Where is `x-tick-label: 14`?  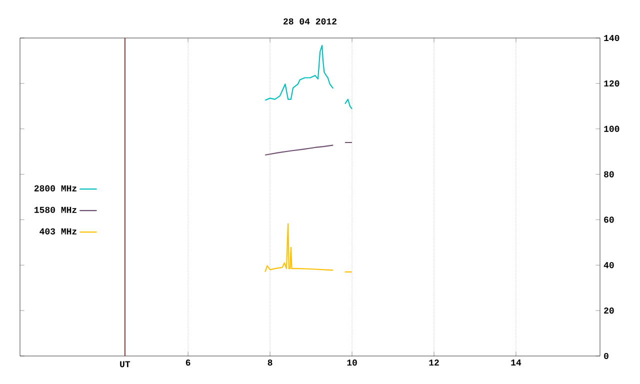 x-tick-label: 14 is located at coordinates (516, 363).